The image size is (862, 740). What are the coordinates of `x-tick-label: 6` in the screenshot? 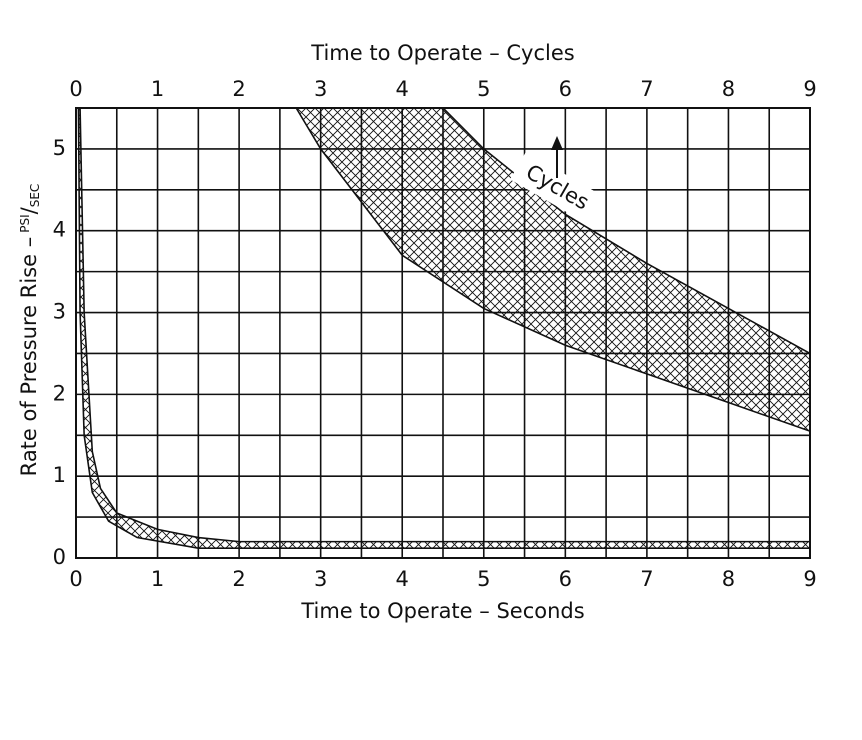 It's located at (565, 579).